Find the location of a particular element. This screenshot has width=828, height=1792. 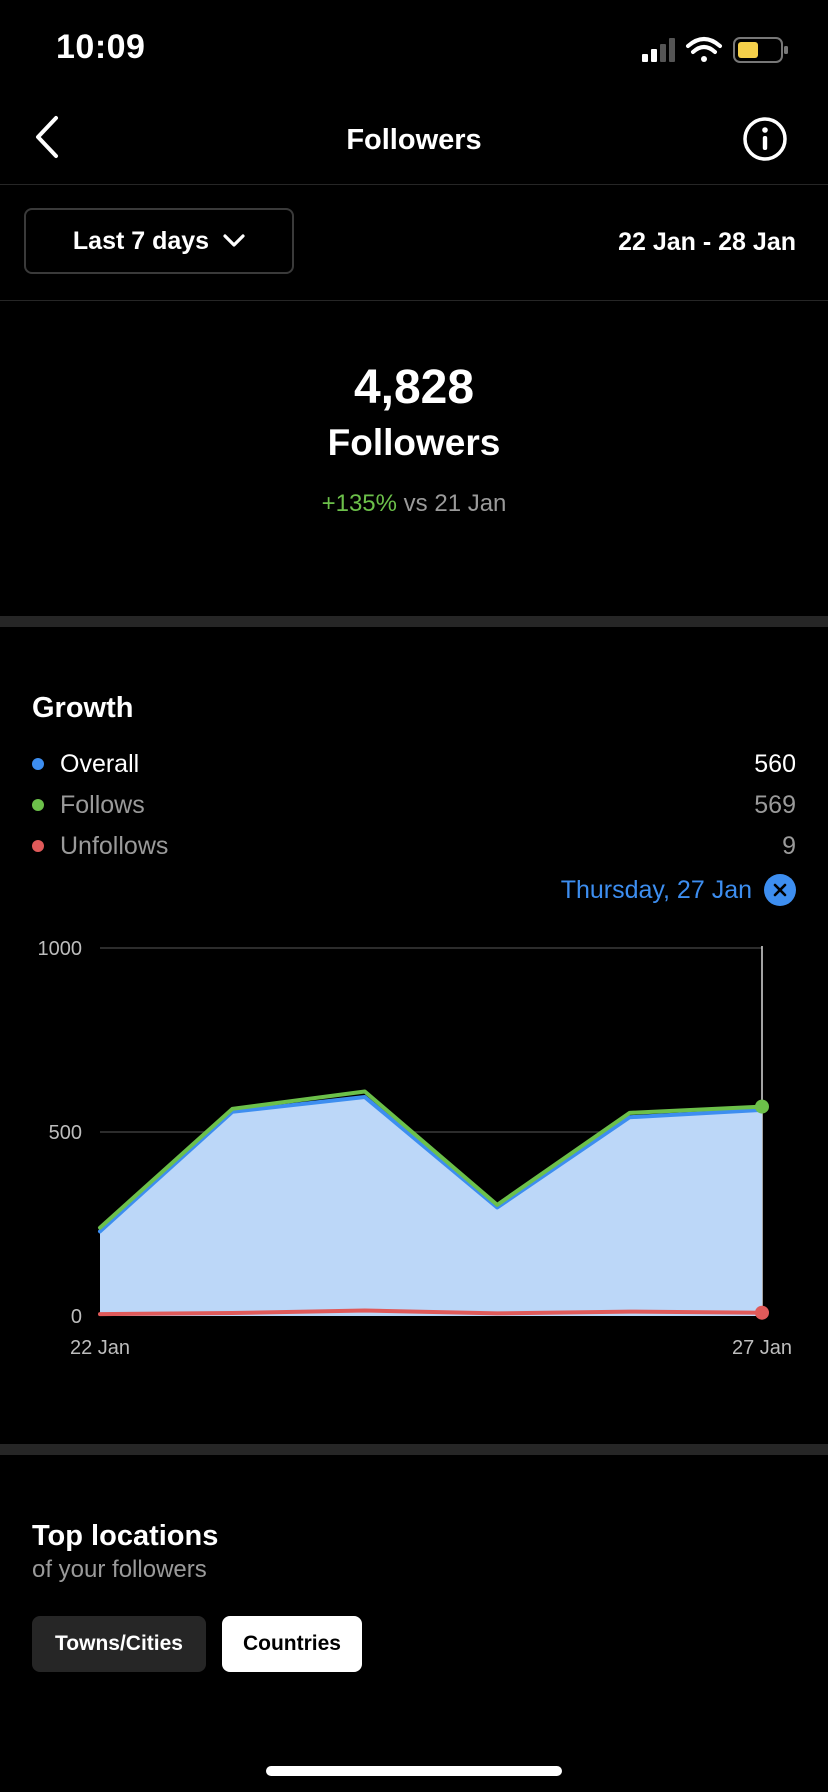

y-tick-label: 1000 is located at coordinates (60, 949).